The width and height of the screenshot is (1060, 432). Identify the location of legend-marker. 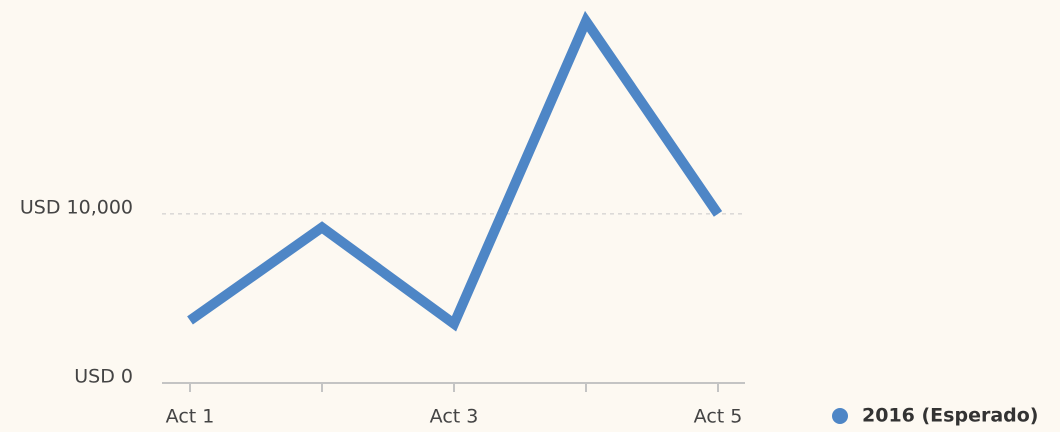
(840, 416).